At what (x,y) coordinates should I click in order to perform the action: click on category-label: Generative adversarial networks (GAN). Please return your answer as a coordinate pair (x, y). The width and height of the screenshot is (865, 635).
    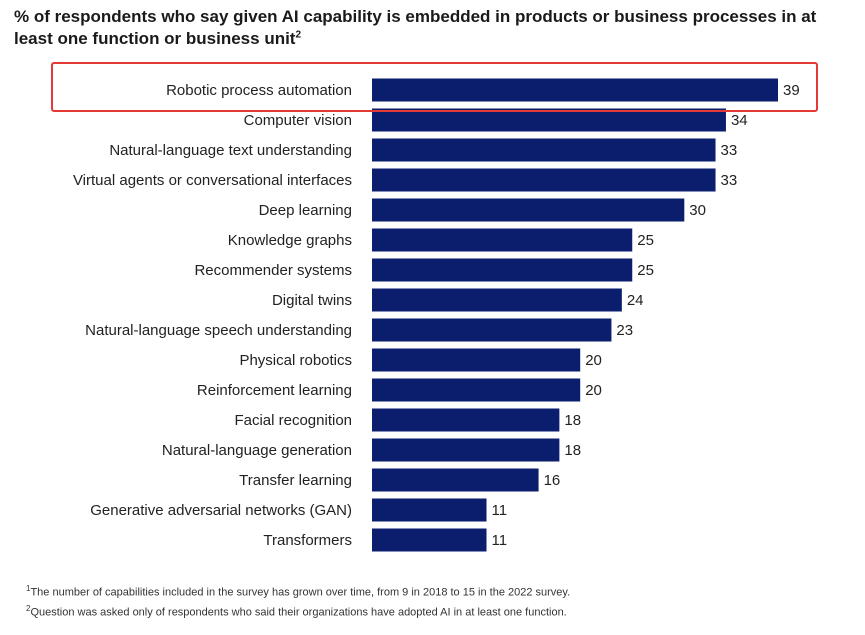
    Looking at the image, I should click on (221, 510).